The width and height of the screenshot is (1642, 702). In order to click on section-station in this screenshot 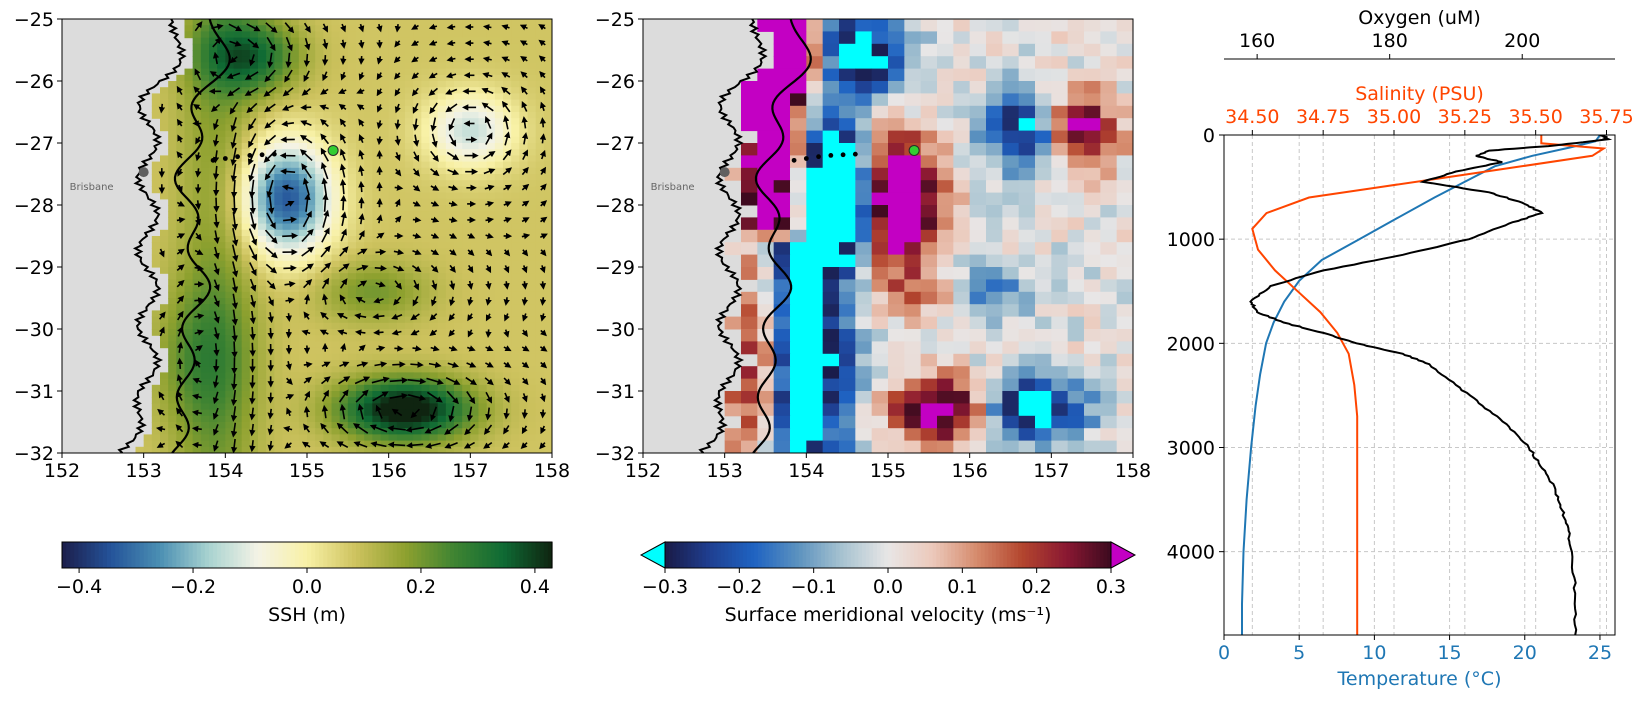, I will do `click(274, 154)`.